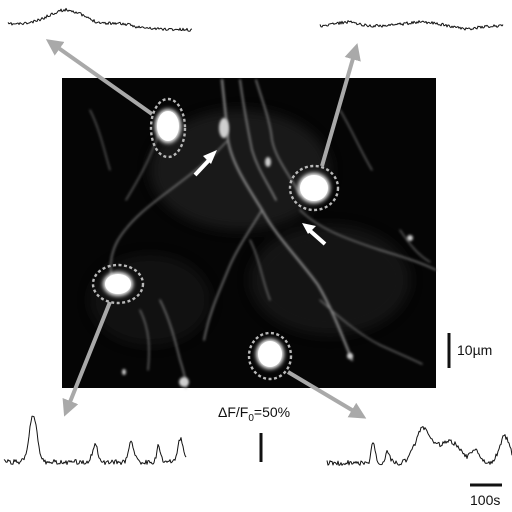  What do you see at coordinates (251, 418) in the screenshot?
I see `amplitude-subscript: 0` at bounding box center [251, 418].